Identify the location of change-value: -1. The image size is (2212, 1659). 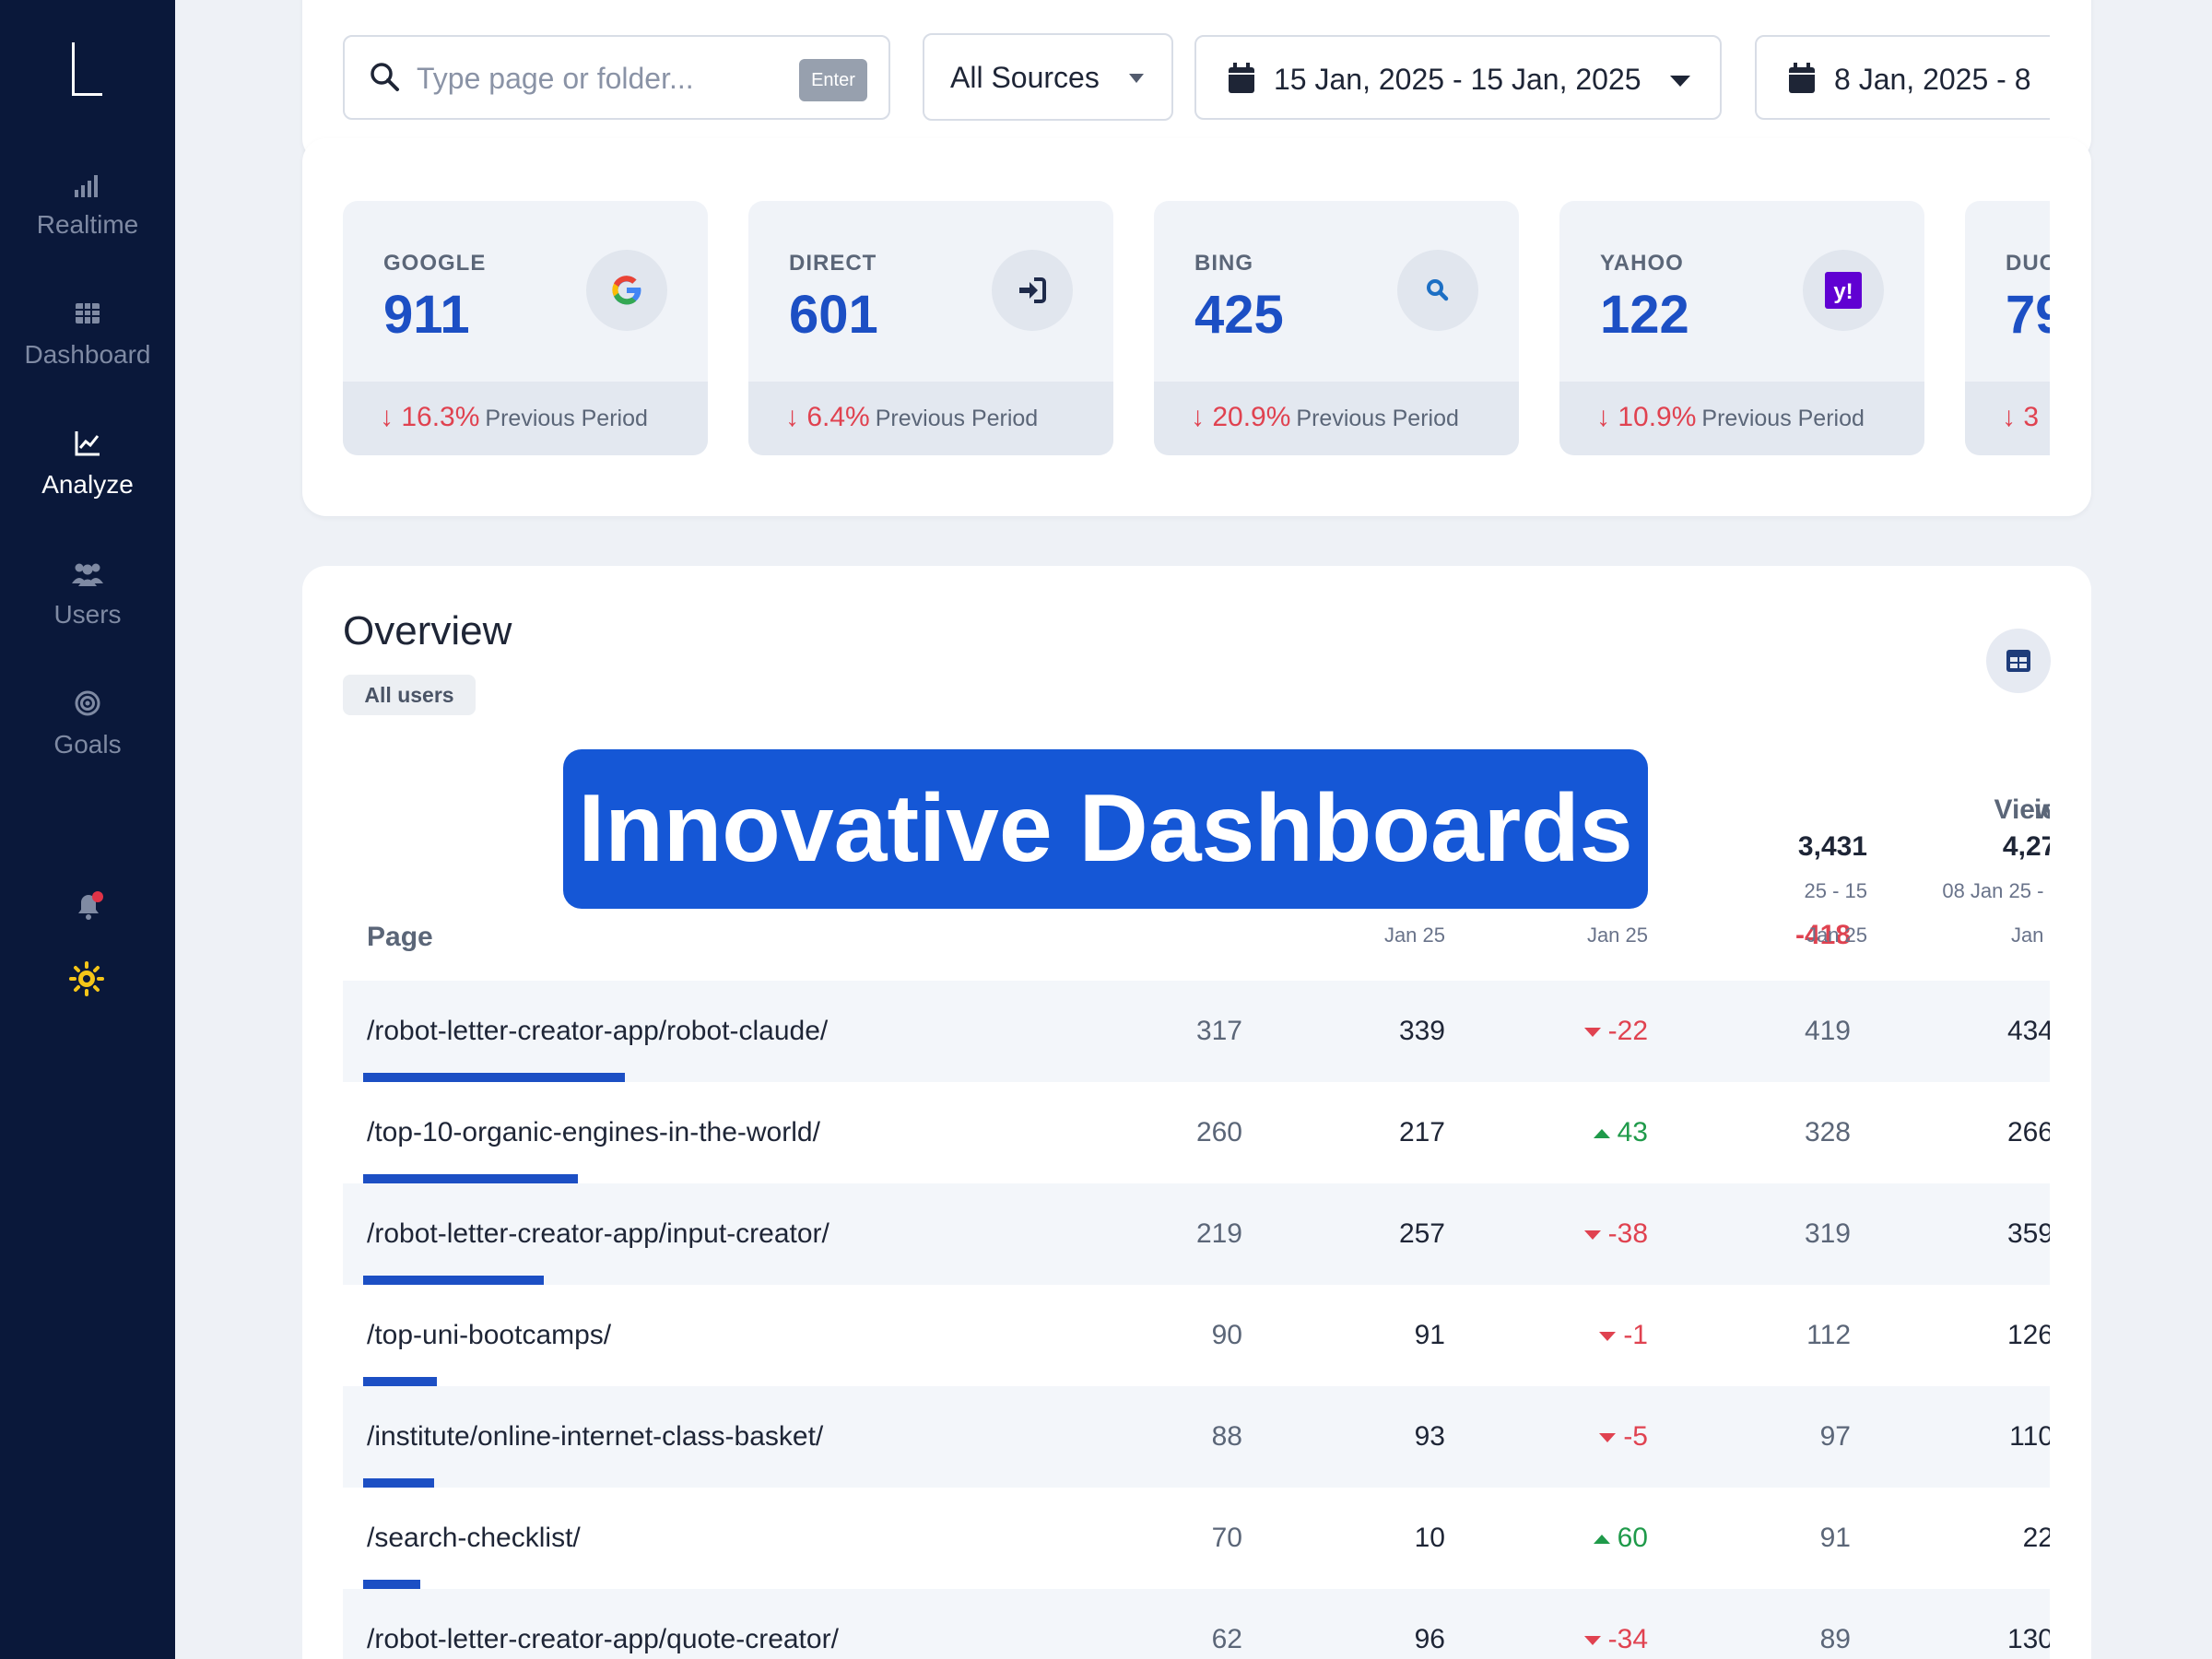
(1635, 1335).